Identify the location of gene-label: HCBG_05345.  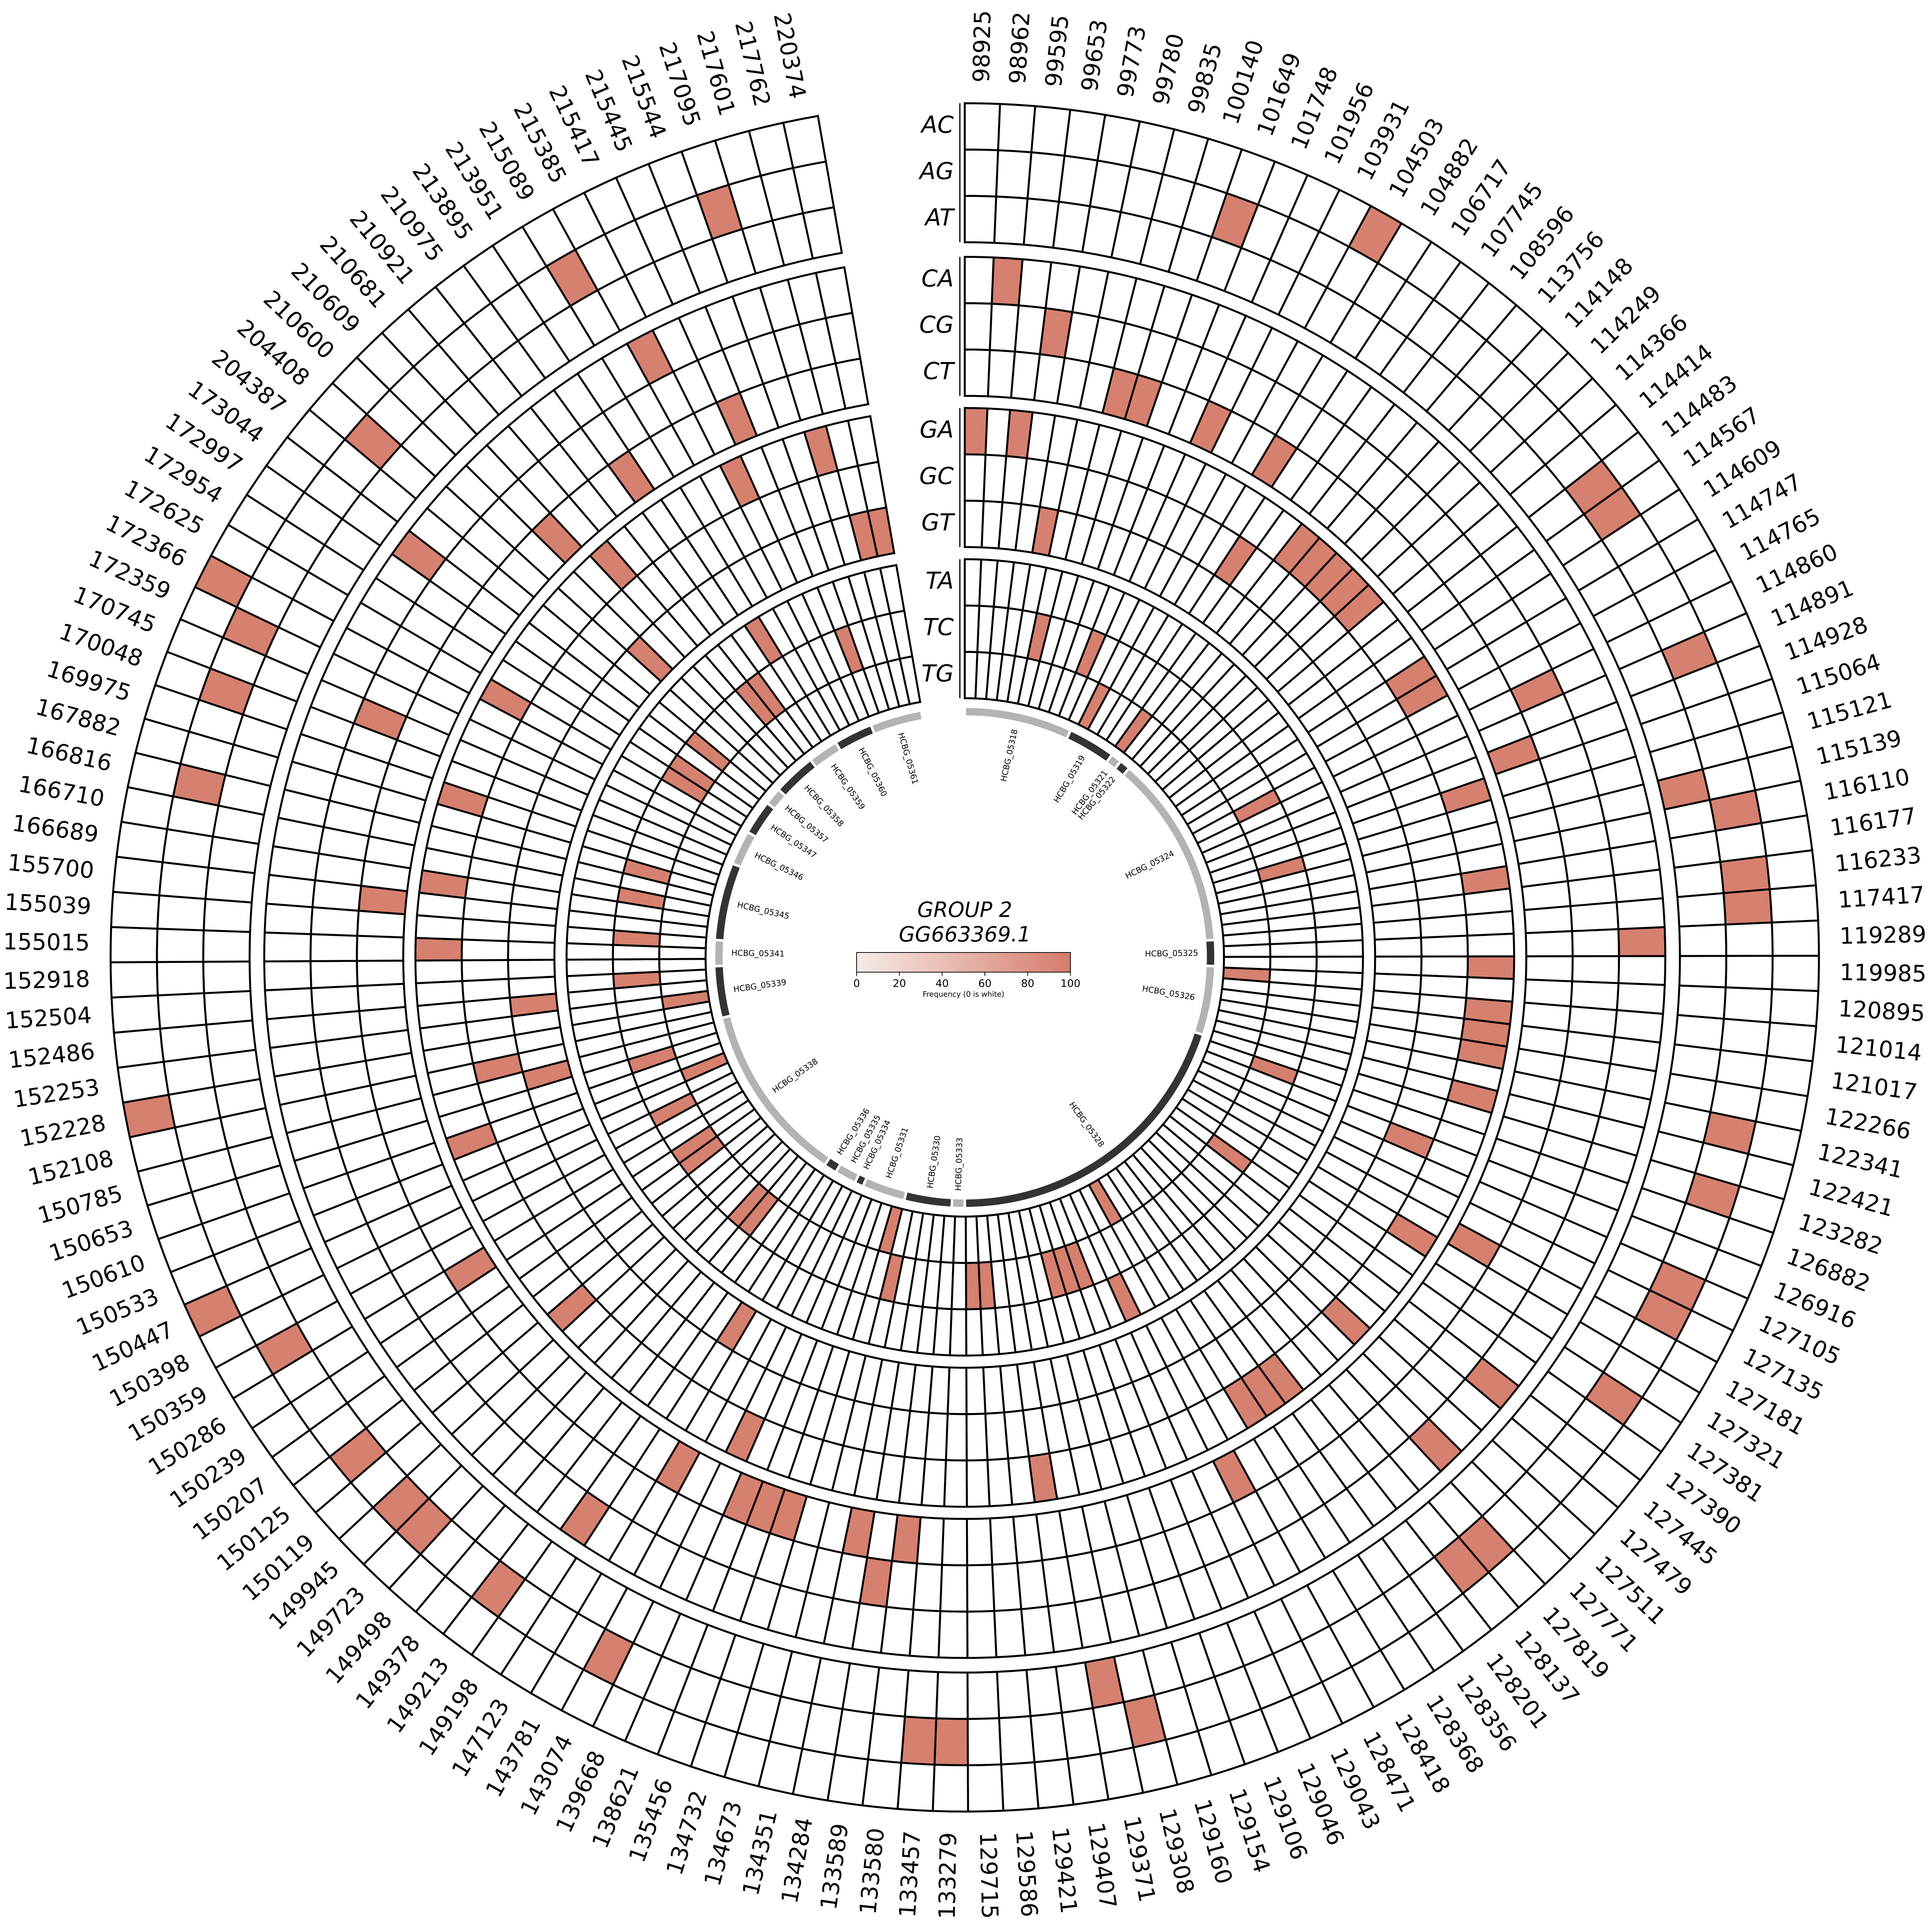
(763, 911).